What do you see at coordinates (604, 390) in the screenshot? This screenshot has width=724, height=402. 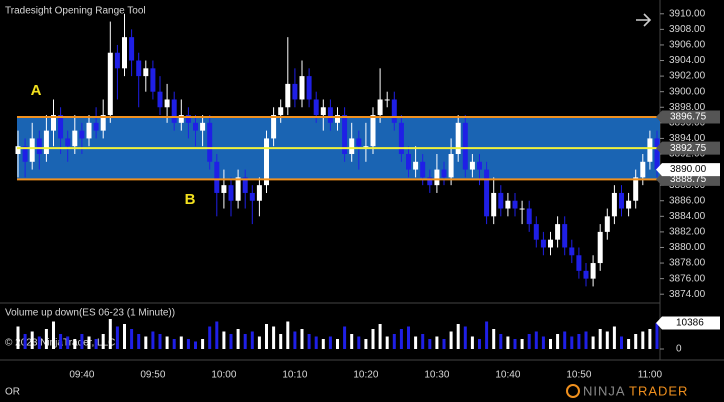 I see `logo-text: NINJA` at bounding box center [604, 390].